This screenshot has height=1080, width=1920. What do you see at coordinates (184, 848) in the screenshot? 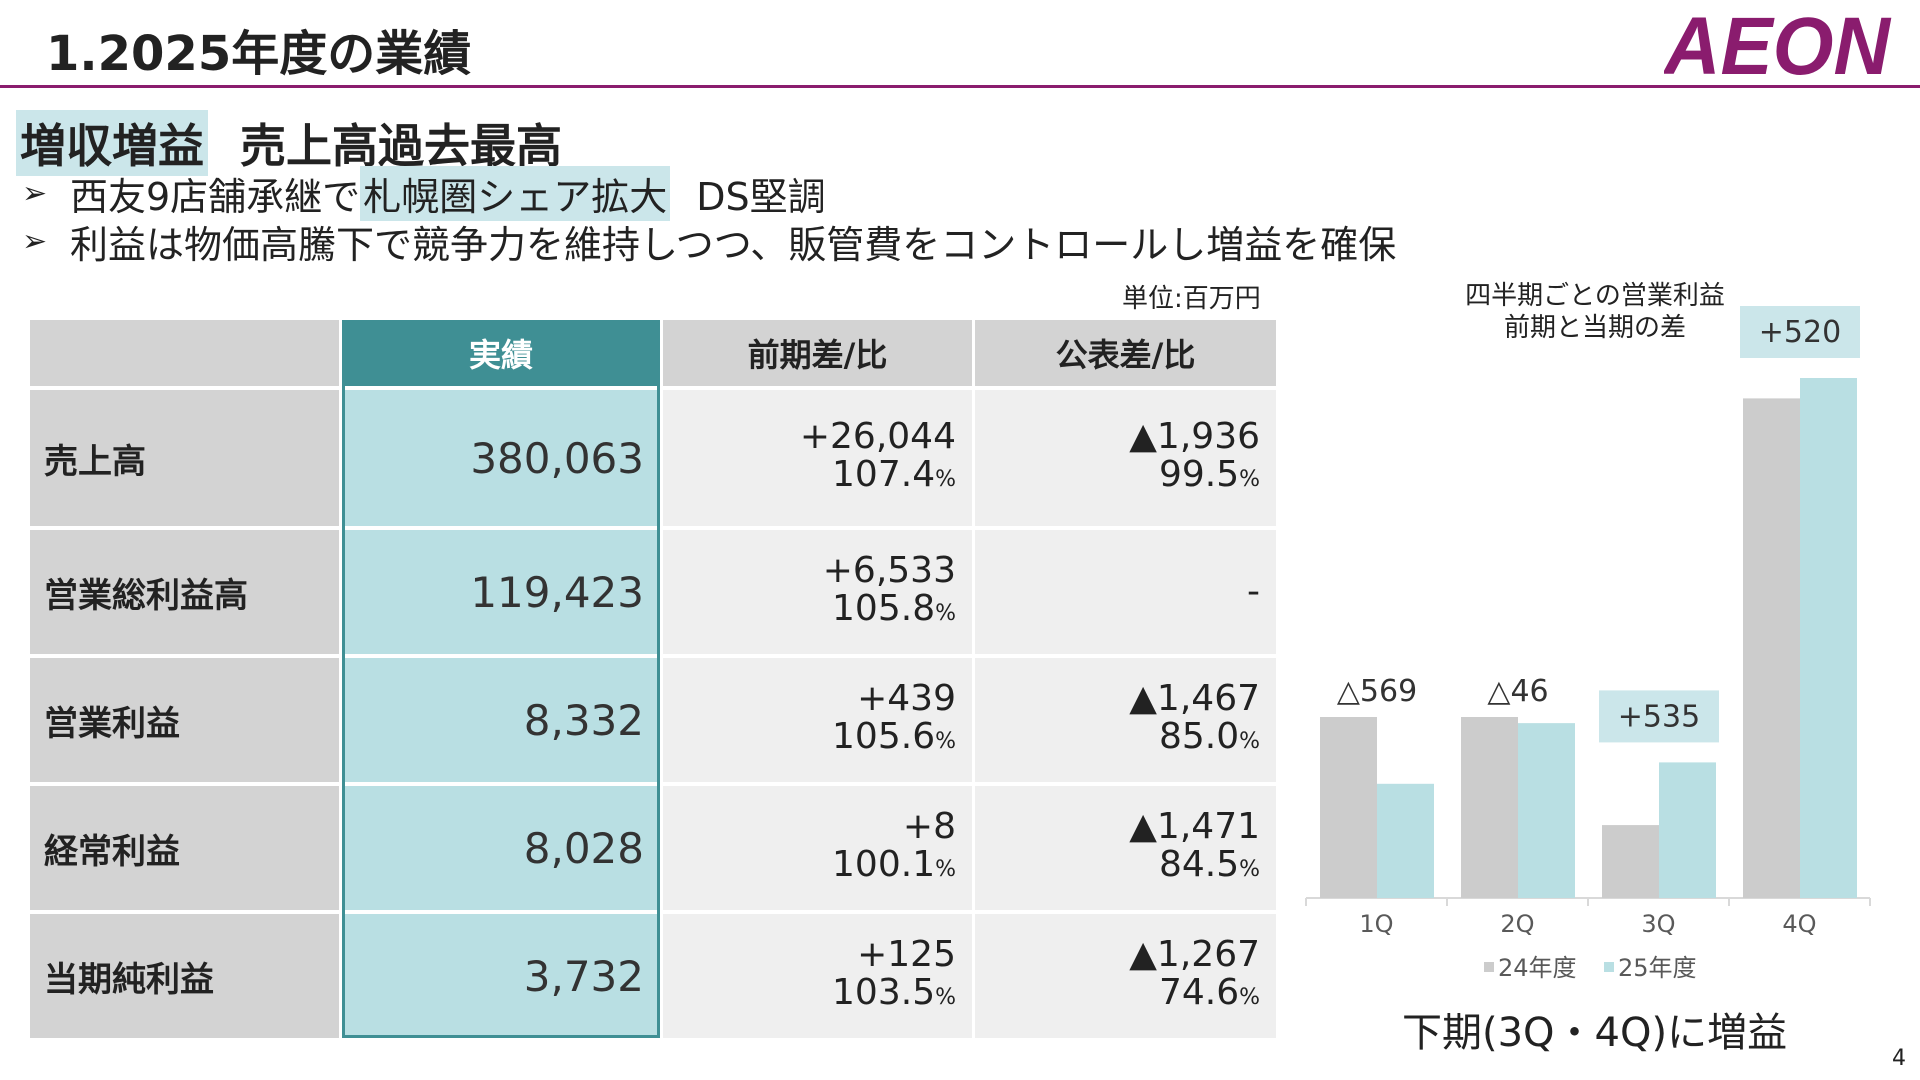
I see `row-label: 経常利益` at bounding box center [184, 848].